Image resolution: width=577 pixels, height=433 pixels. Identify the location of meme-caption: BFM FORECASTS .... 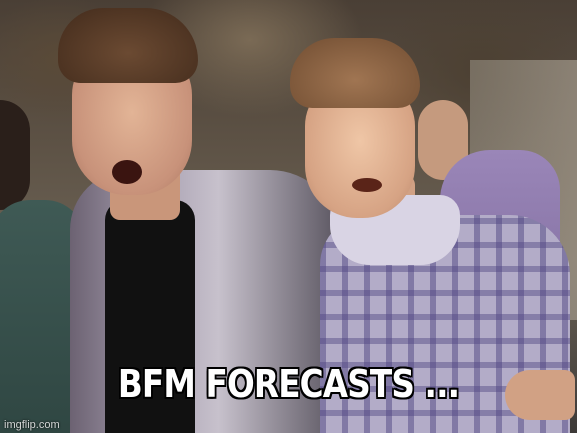
(288, 384).